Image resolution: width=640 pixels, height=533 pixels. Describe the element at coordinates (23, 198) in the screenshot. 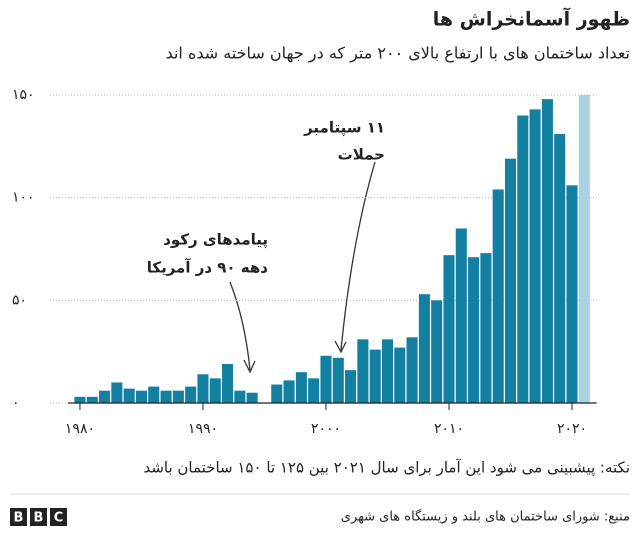

I see `y-tick-label: ۱۰۰` at that location.